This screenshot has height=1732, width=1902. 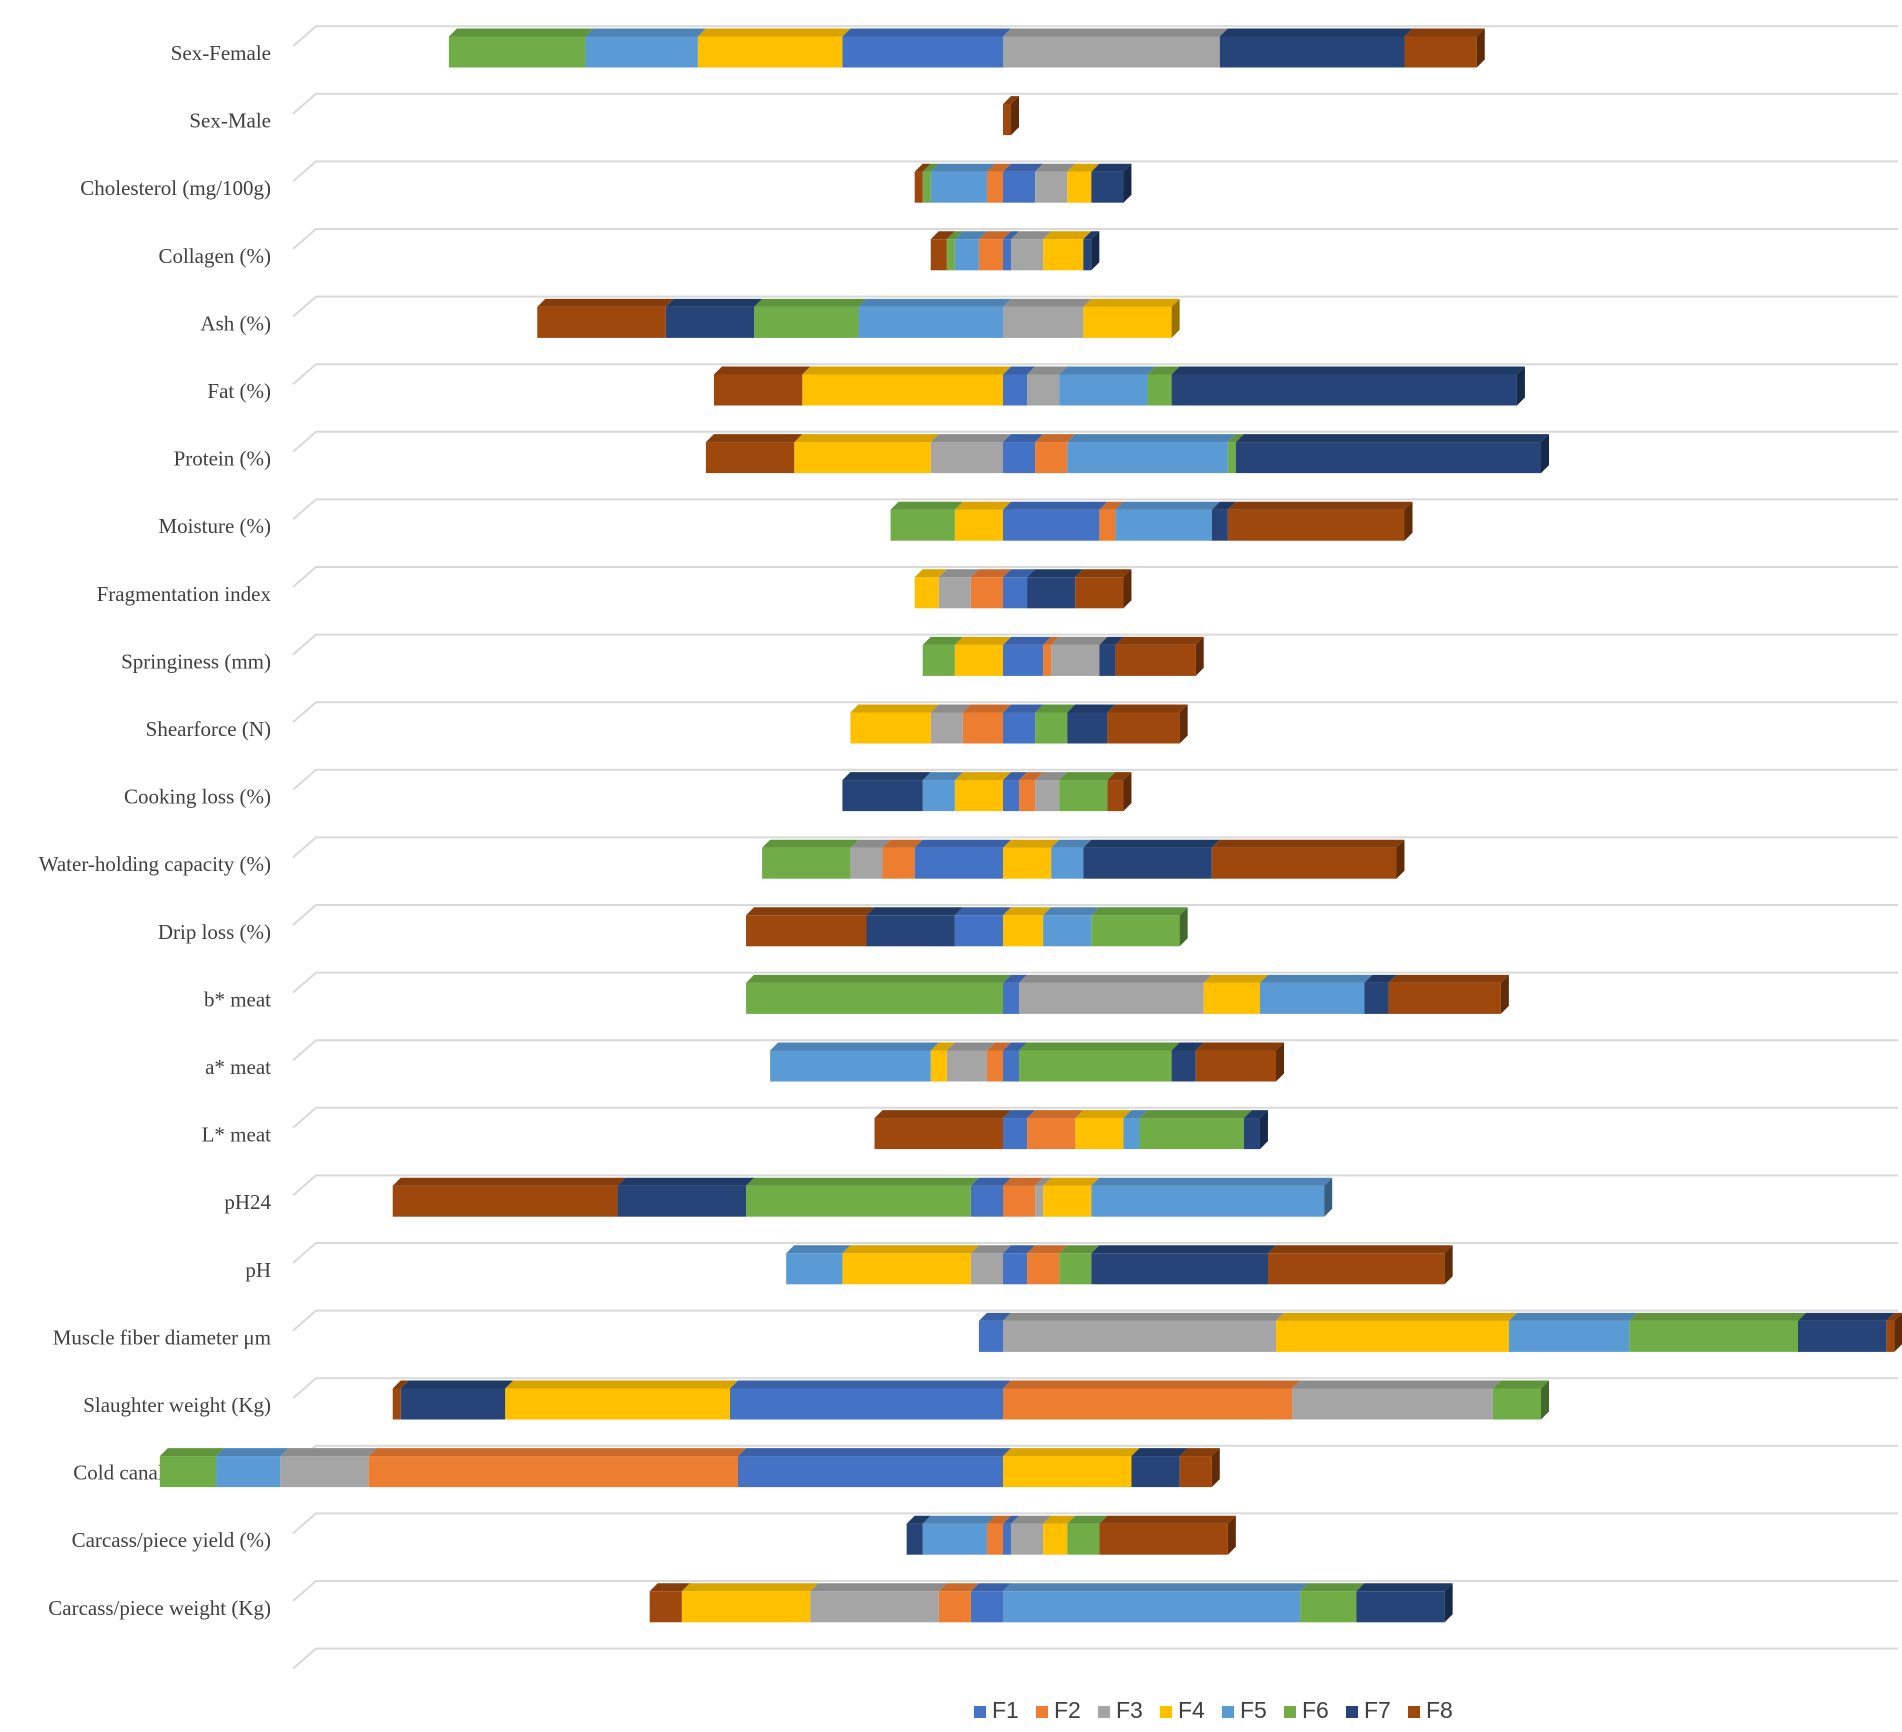 I want to click on legend-item-f3: F3, so click(x=1120, y=1710).